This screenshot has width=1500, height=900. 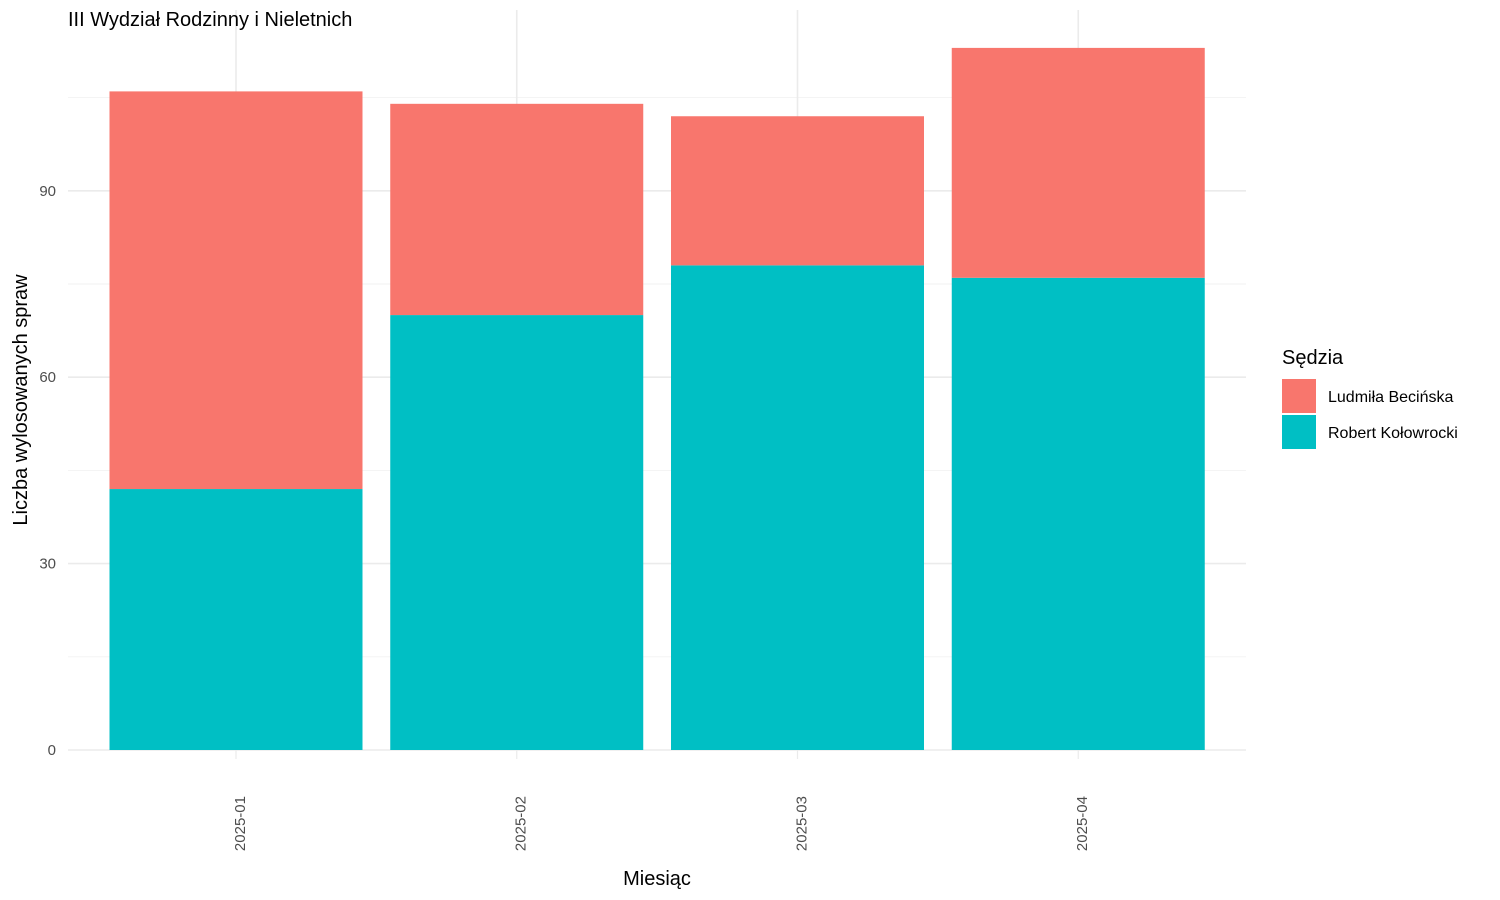 I want to click on x-tick-label: 2025-03, so click(x=801, y=823).